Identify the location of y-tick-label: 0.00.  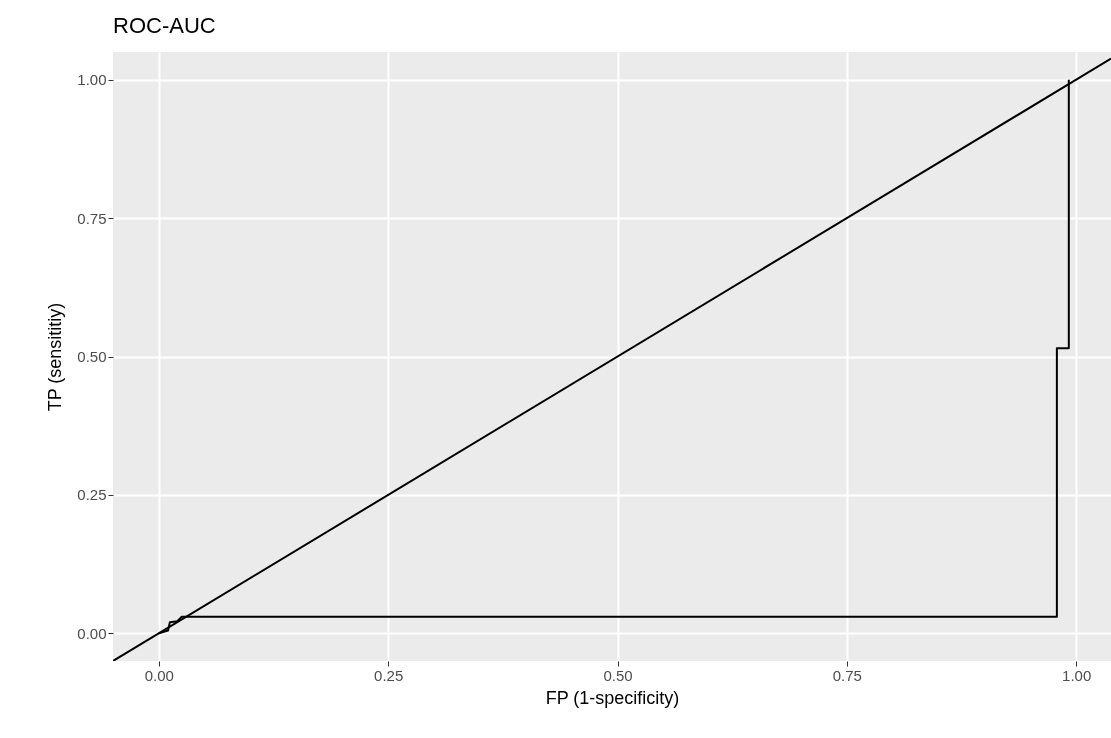
(92, 633).